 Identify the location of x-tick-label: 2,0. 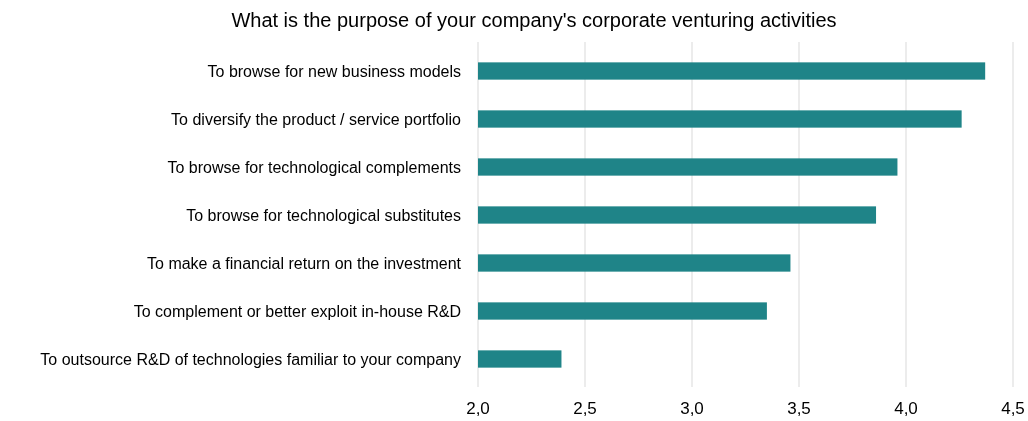
(478, 408).